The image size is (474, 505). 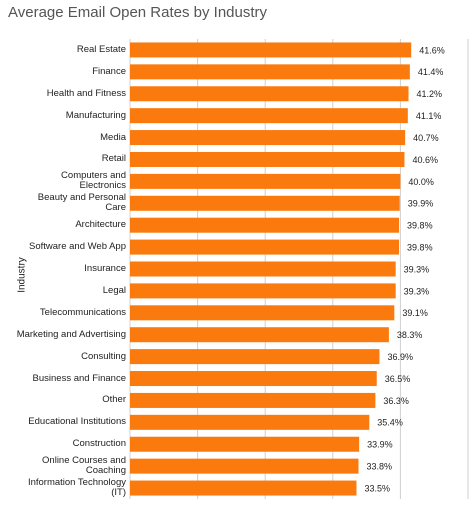 What do you see at coordinates (79, 378) in the screenshot?
I see `y-tick-label: Business and Finance` at bounding box center [79, 378].